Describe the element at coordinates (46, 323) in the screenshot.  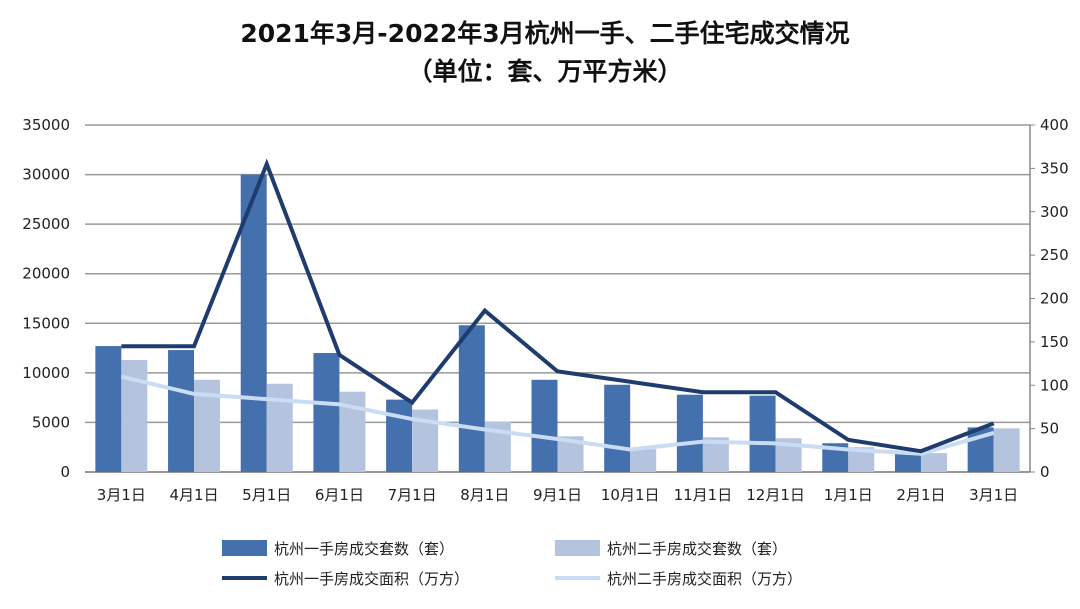
I see `y-left-tick-label: 15000` at that location.